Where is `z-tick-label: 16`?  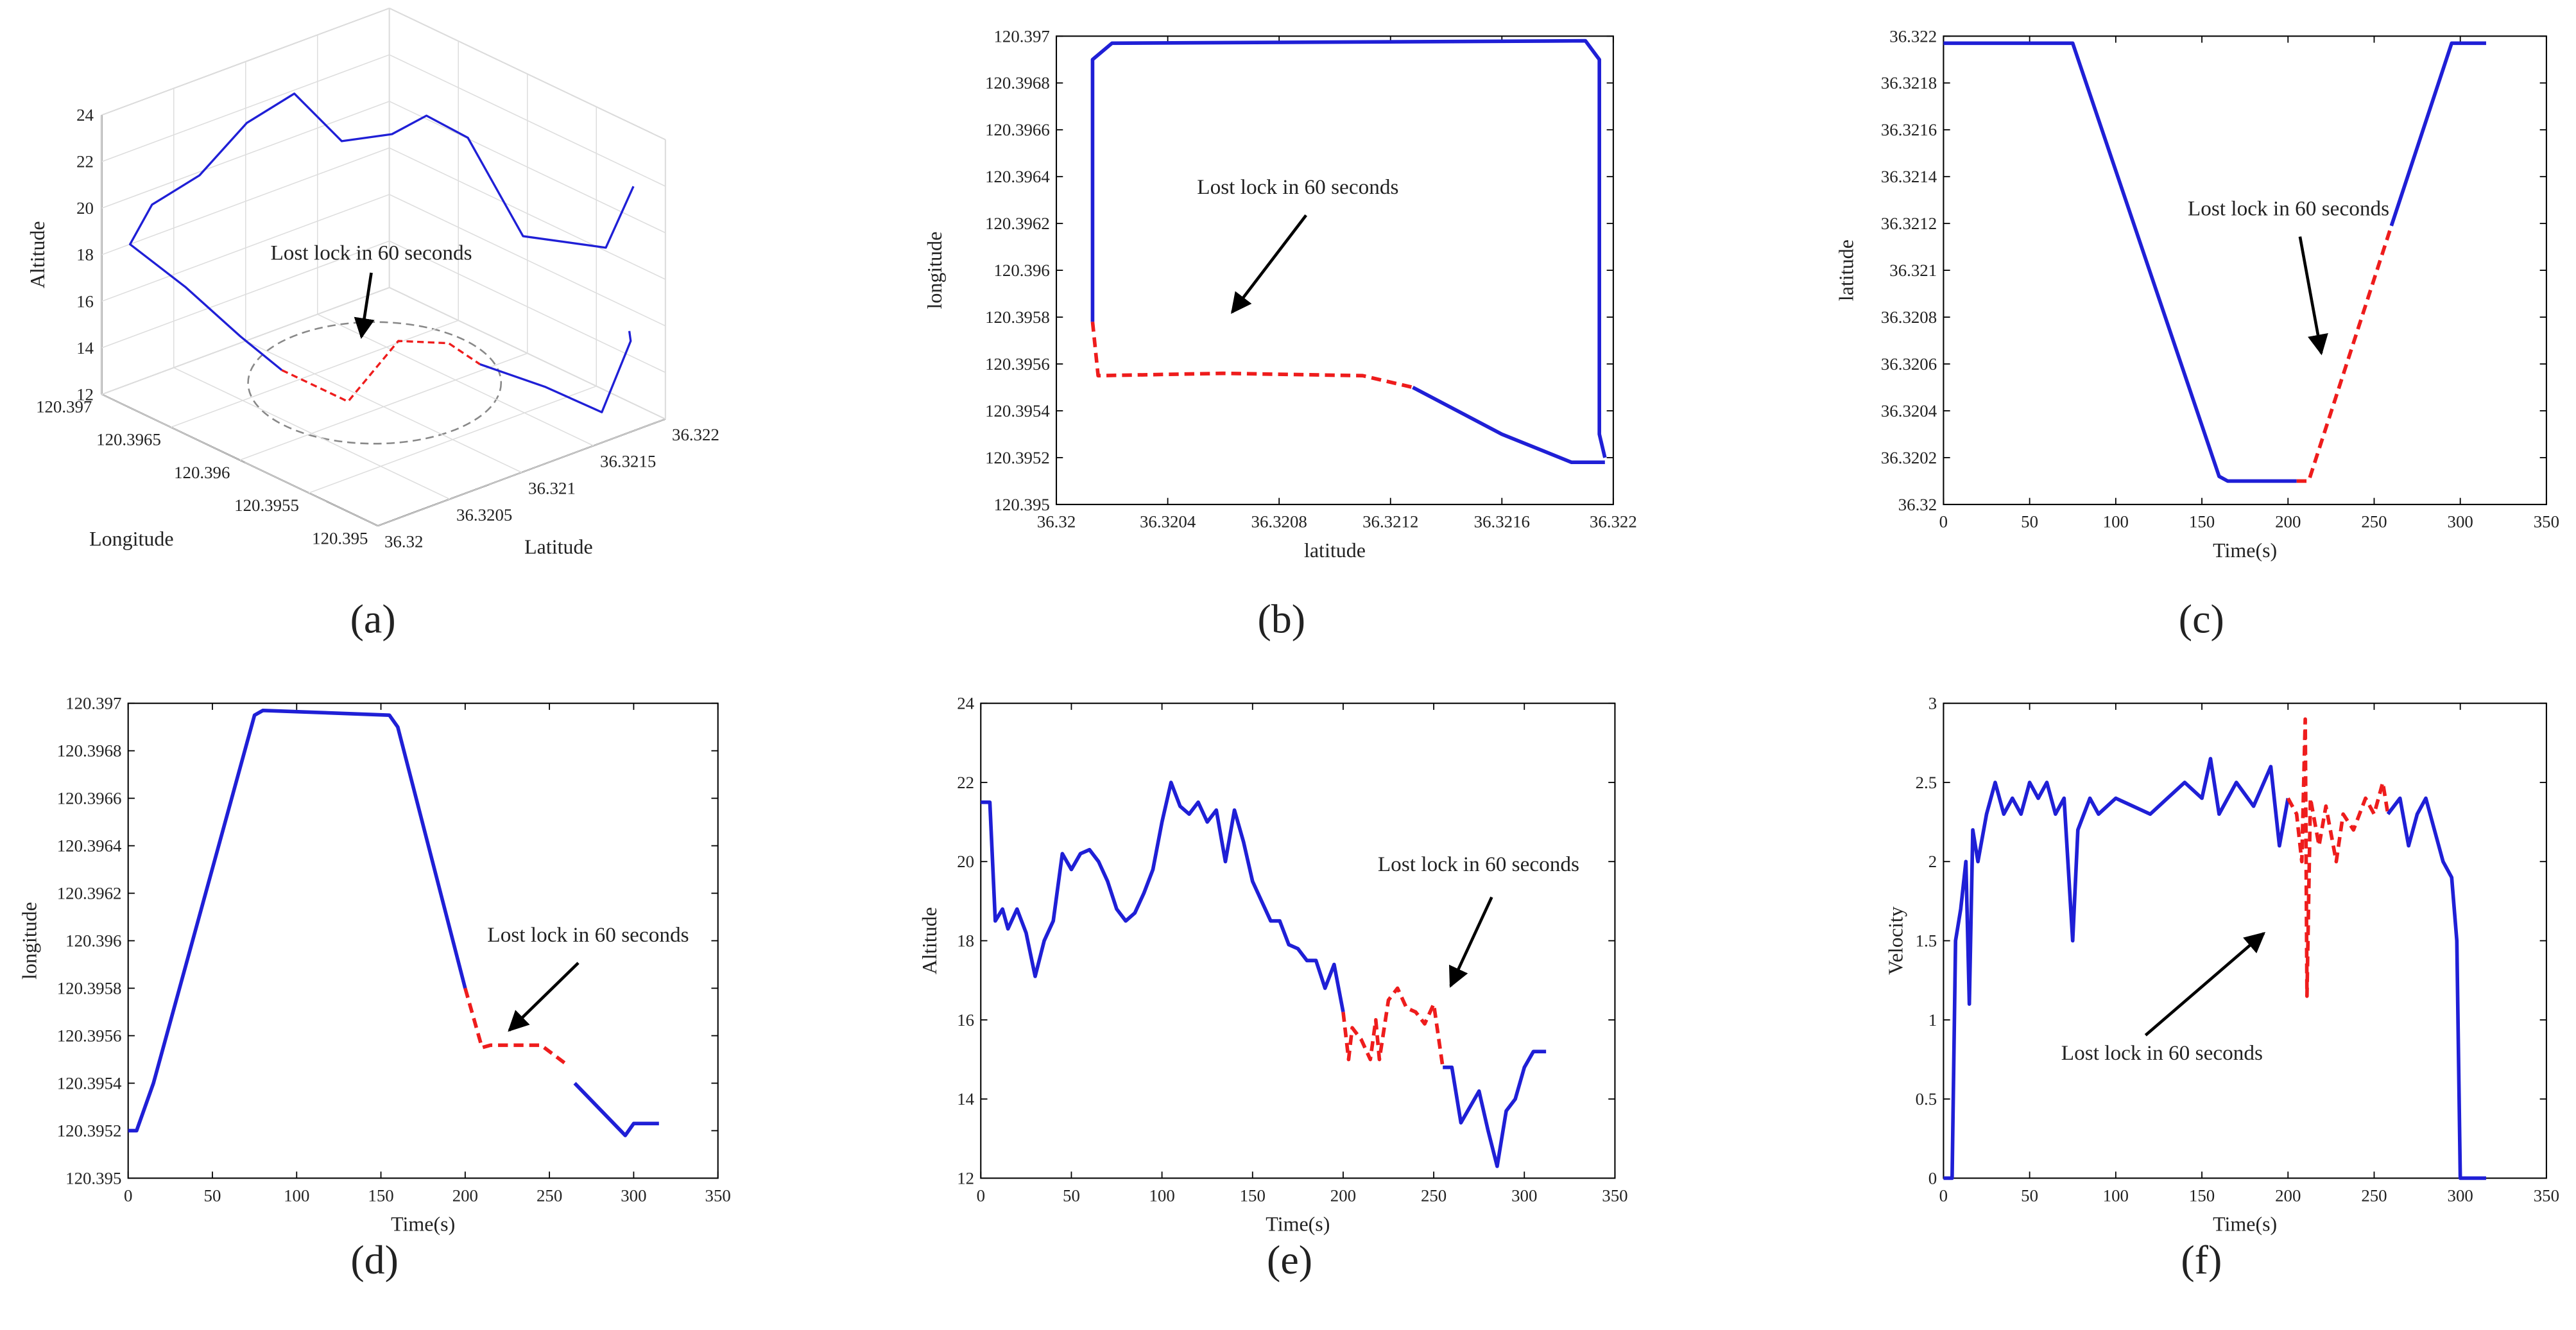 z-tick-label: 16 is located at coordinates (85, 301).